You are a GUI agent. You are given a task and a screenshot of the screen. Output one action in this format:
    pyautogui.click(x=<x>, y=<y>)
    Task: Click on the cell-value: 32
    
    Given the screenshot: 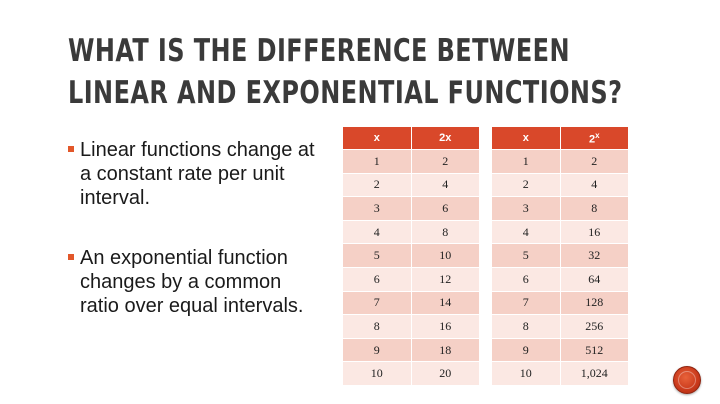 What is the action you would take?
    pyautogui.click(x=594, y=255)
    